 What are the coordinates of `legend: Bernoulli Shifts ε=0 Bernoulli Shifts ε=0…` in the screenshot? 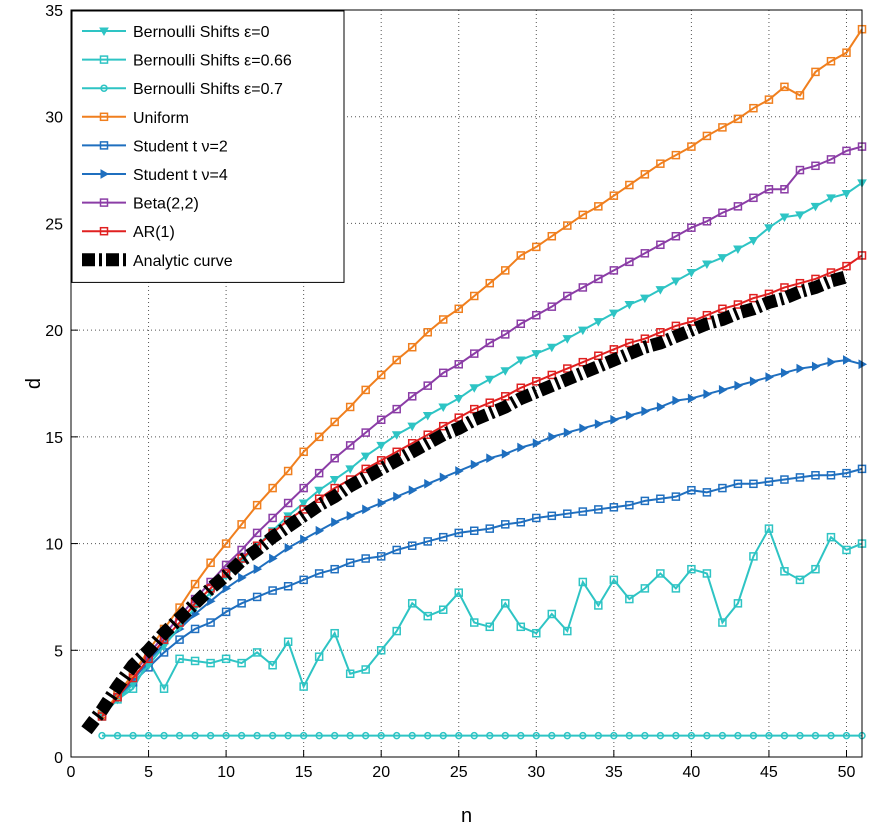 It's located at (208, 146).